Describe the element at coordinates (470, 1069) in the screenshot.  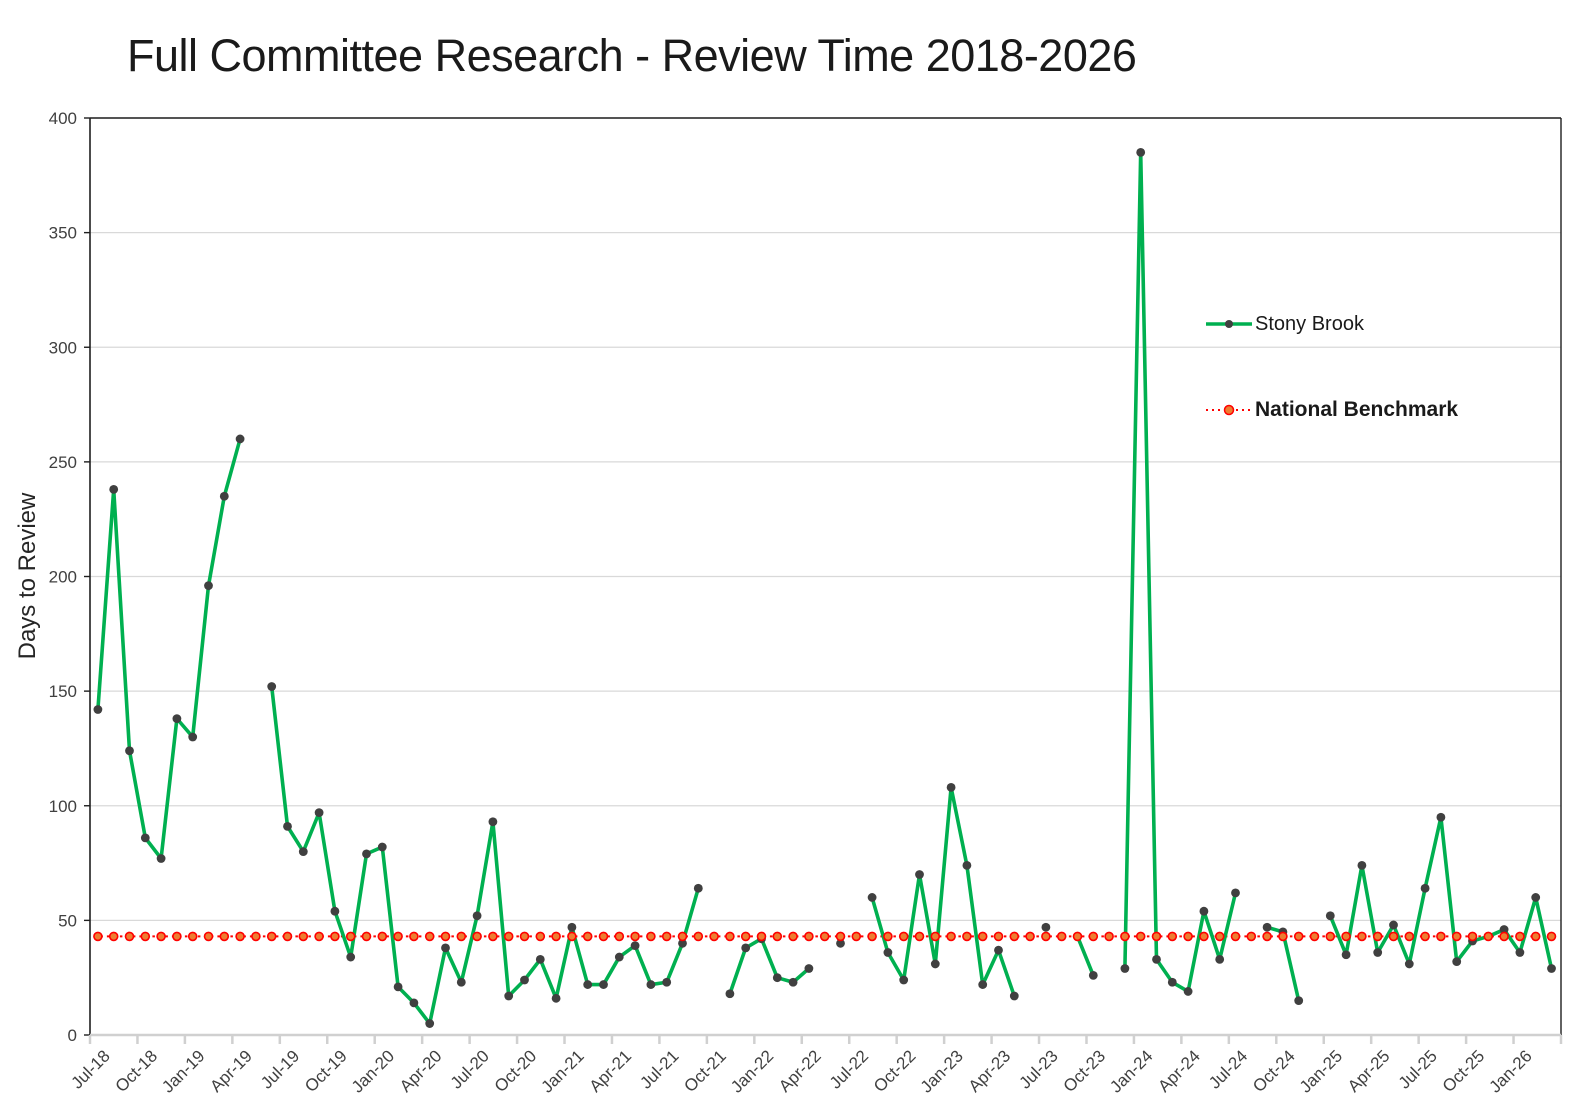
I see `svg-text: Jul-20` at that location.